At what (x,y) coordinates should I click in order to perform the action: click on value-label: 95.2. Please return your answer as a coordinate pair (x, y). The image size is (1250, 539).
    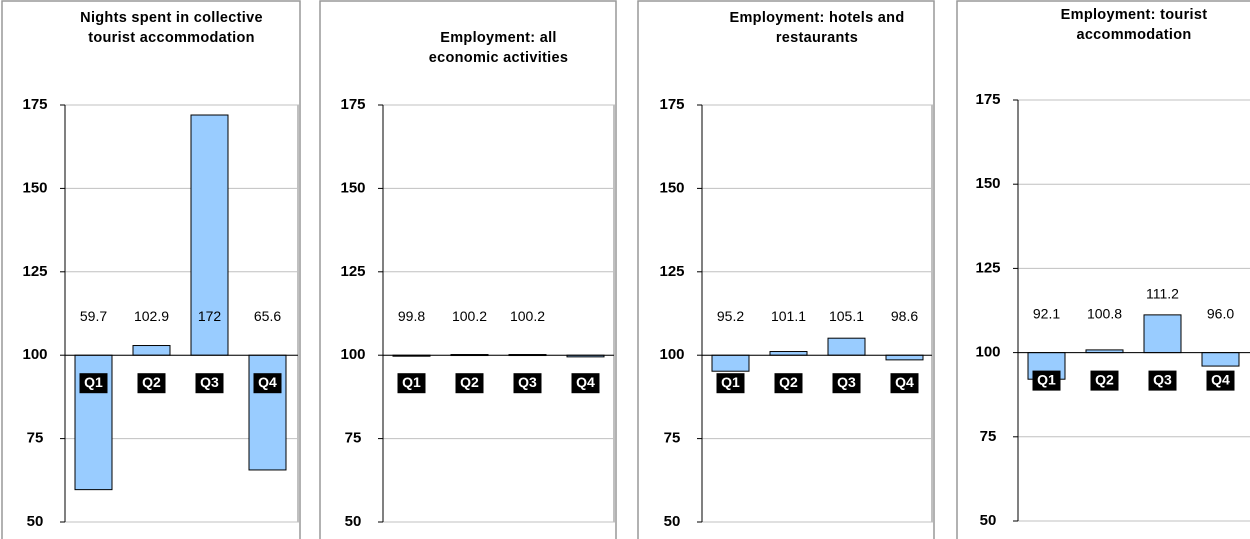
    Looking at the image, I should click on (730, 316).